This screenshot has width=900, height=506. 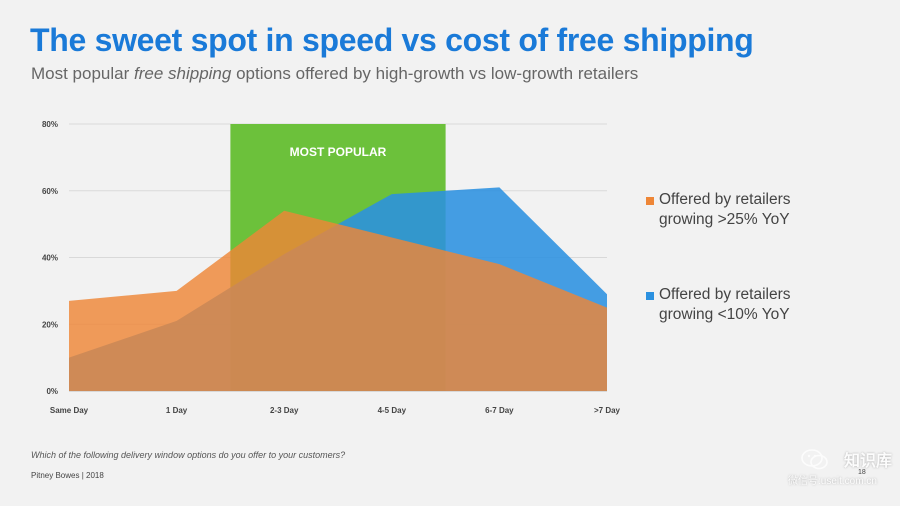 I want to click on legend-item-high-growth: Offered by retailers growing >25% YoY, so click(x=732, y=210).